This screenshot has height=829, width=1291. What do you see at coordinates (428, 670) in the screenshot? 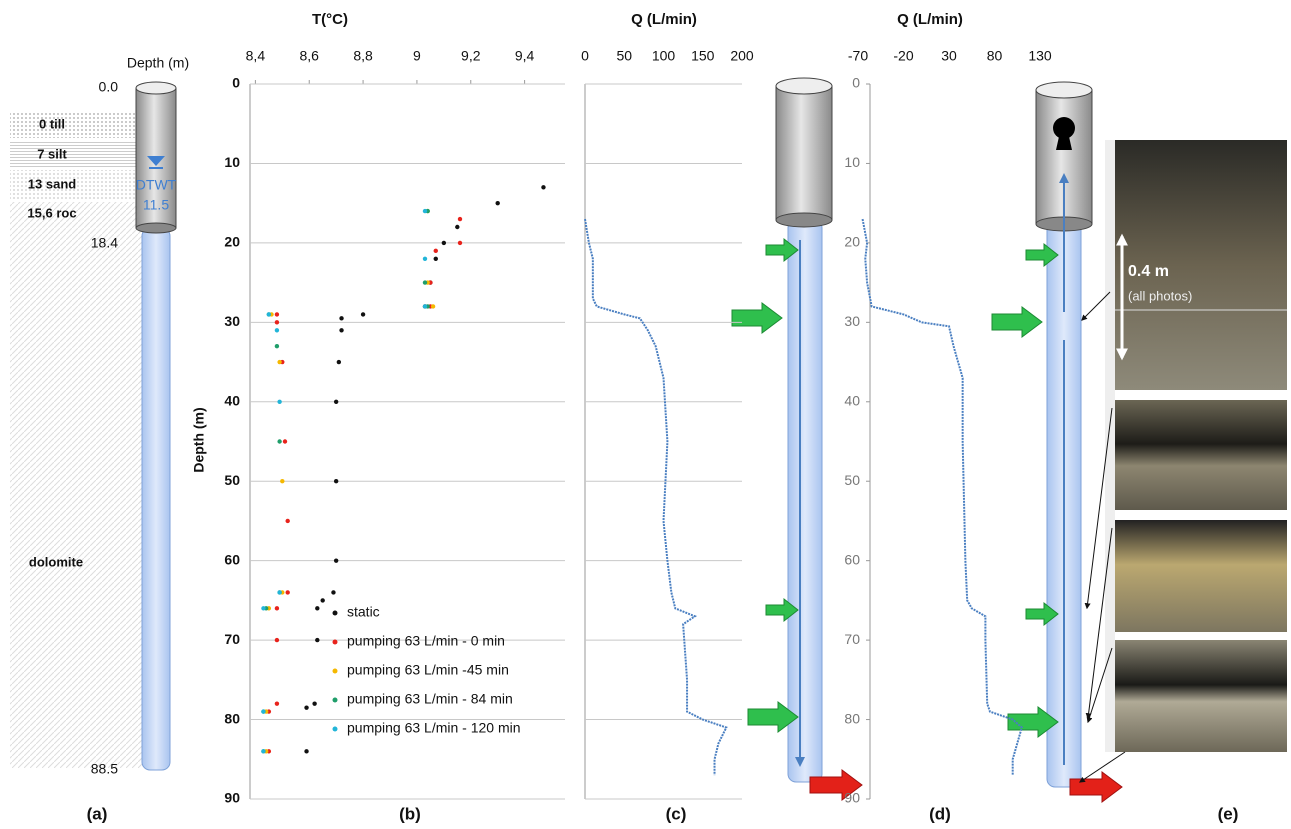
I see `legend-label: pumping 63 L/min -45 min` at bounding box center [428, 670].